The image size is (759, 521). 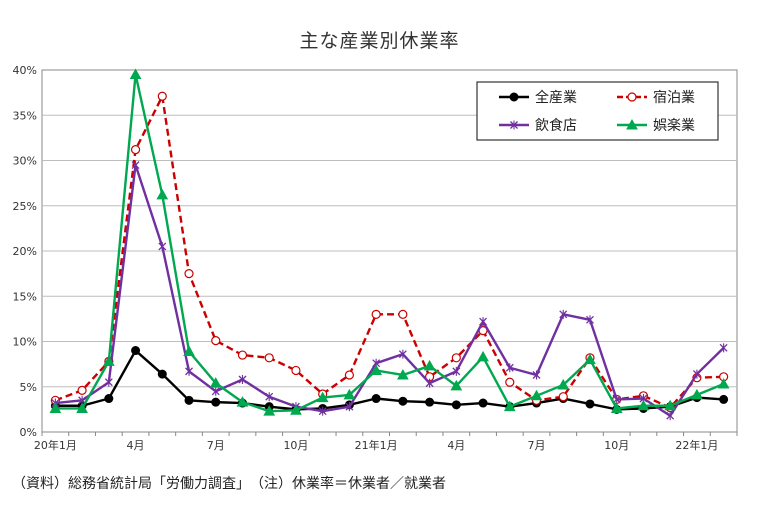 I want to click on legend-item: 娯楽業, so click(x=656, y=126).